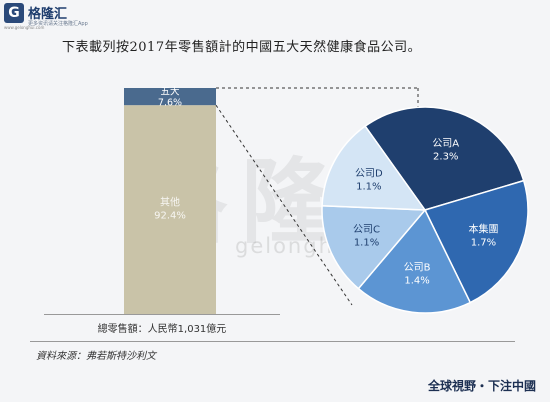 The height and width of the screenshot is (402, 550). Describe the element at coordinates (170, 103) in the screenshot. I see `bar-segment-value-1: 7.6%` at that location.